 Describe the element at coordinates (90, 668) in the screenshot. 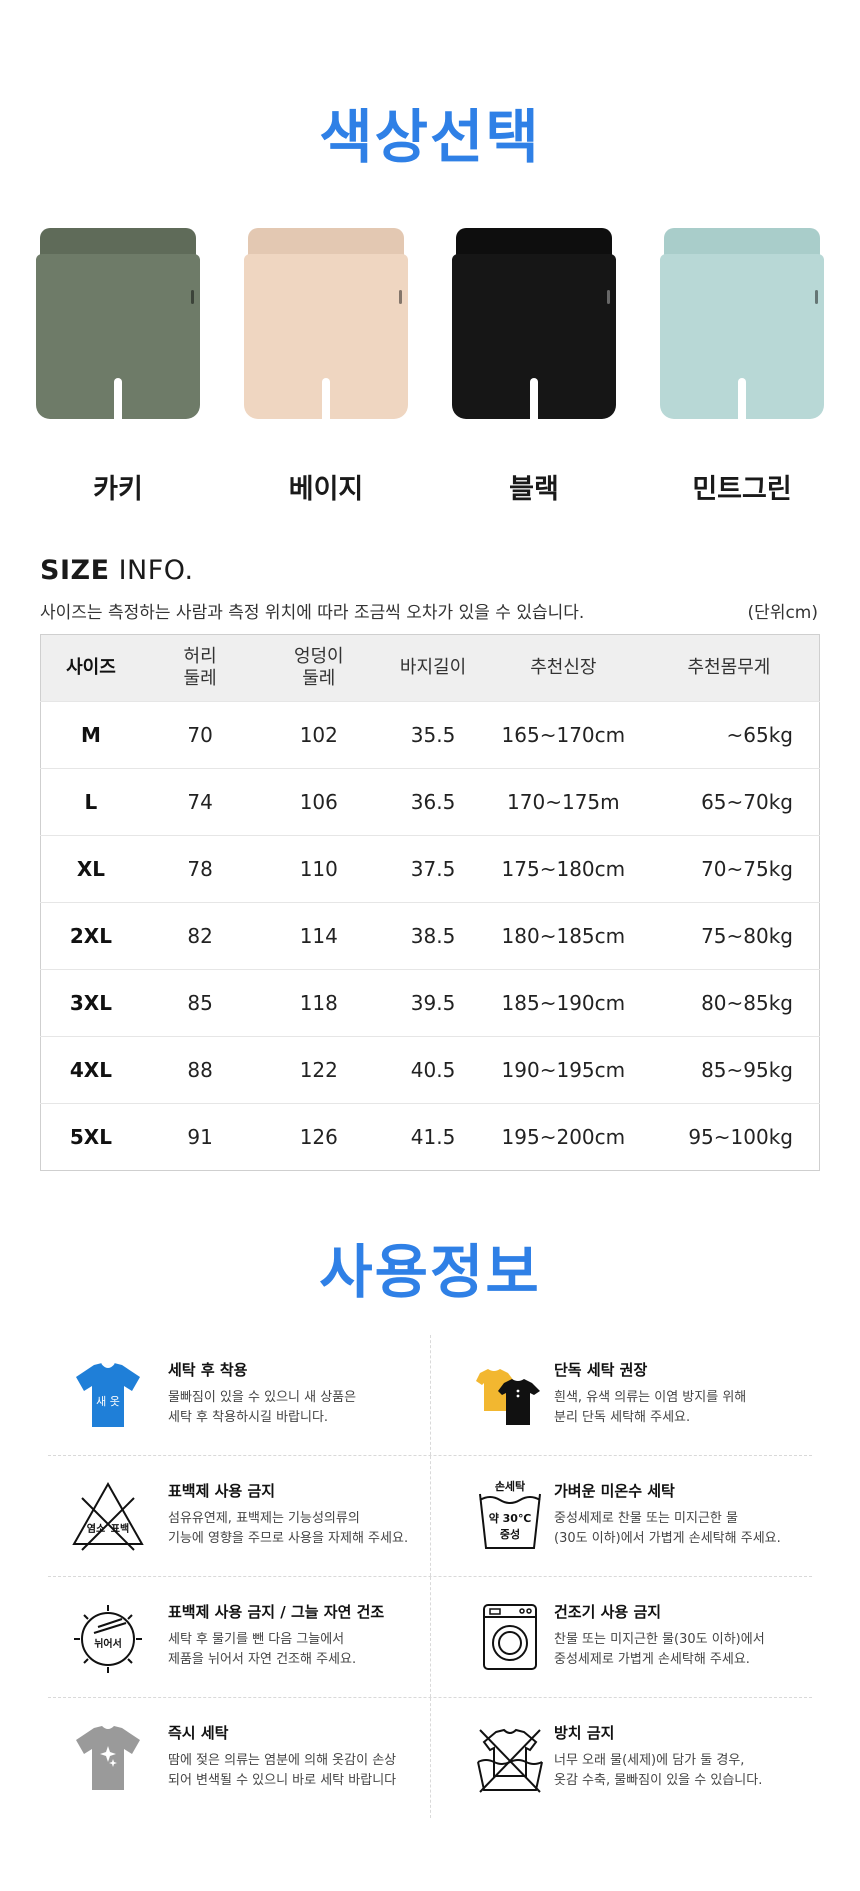

I see `header-size: 사이즈` at that location.